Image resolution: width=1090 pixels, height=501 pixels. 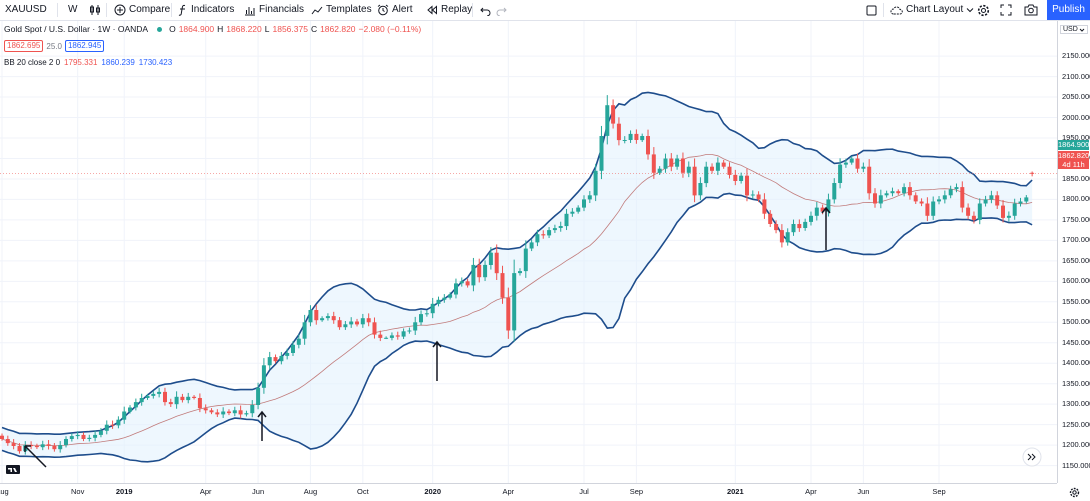 I want to click on redo-icon, so click(x=501, y=11).